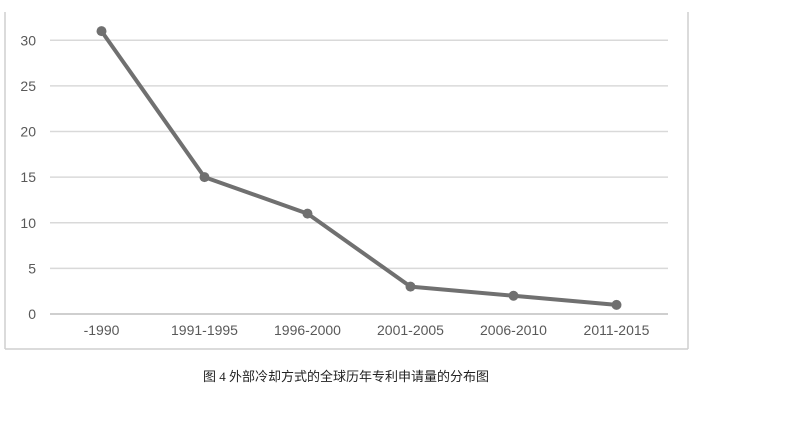 Image resolution: width=800 pixels, height=423 pixels. Describe the element at coordinates (345, 376) in the screenshot. I see `figure-caption: 图 4 外部冷却方式的全球历年专利申请量的分布图` at that location.